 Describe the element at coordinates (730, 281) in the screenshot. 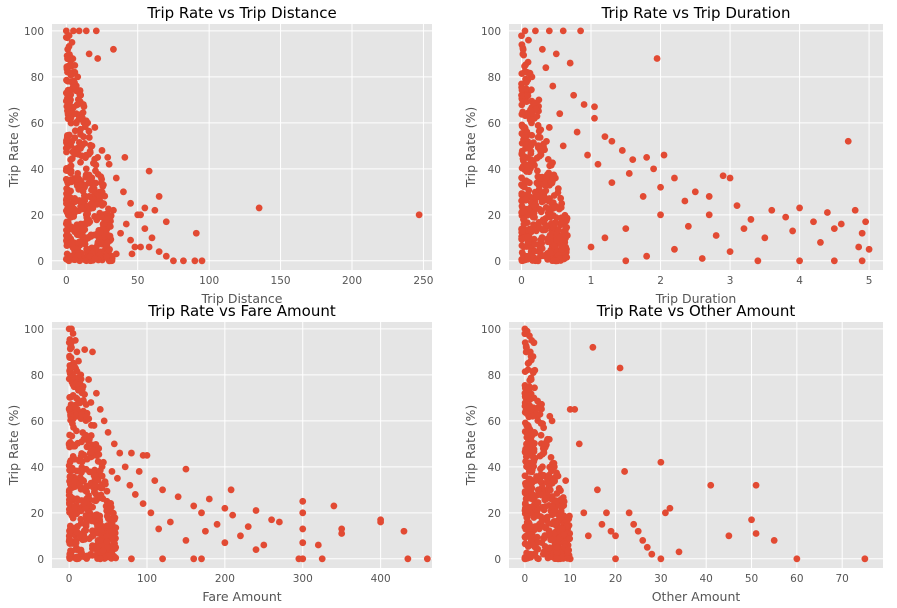

I see `x-tick-label: 3` at that location.